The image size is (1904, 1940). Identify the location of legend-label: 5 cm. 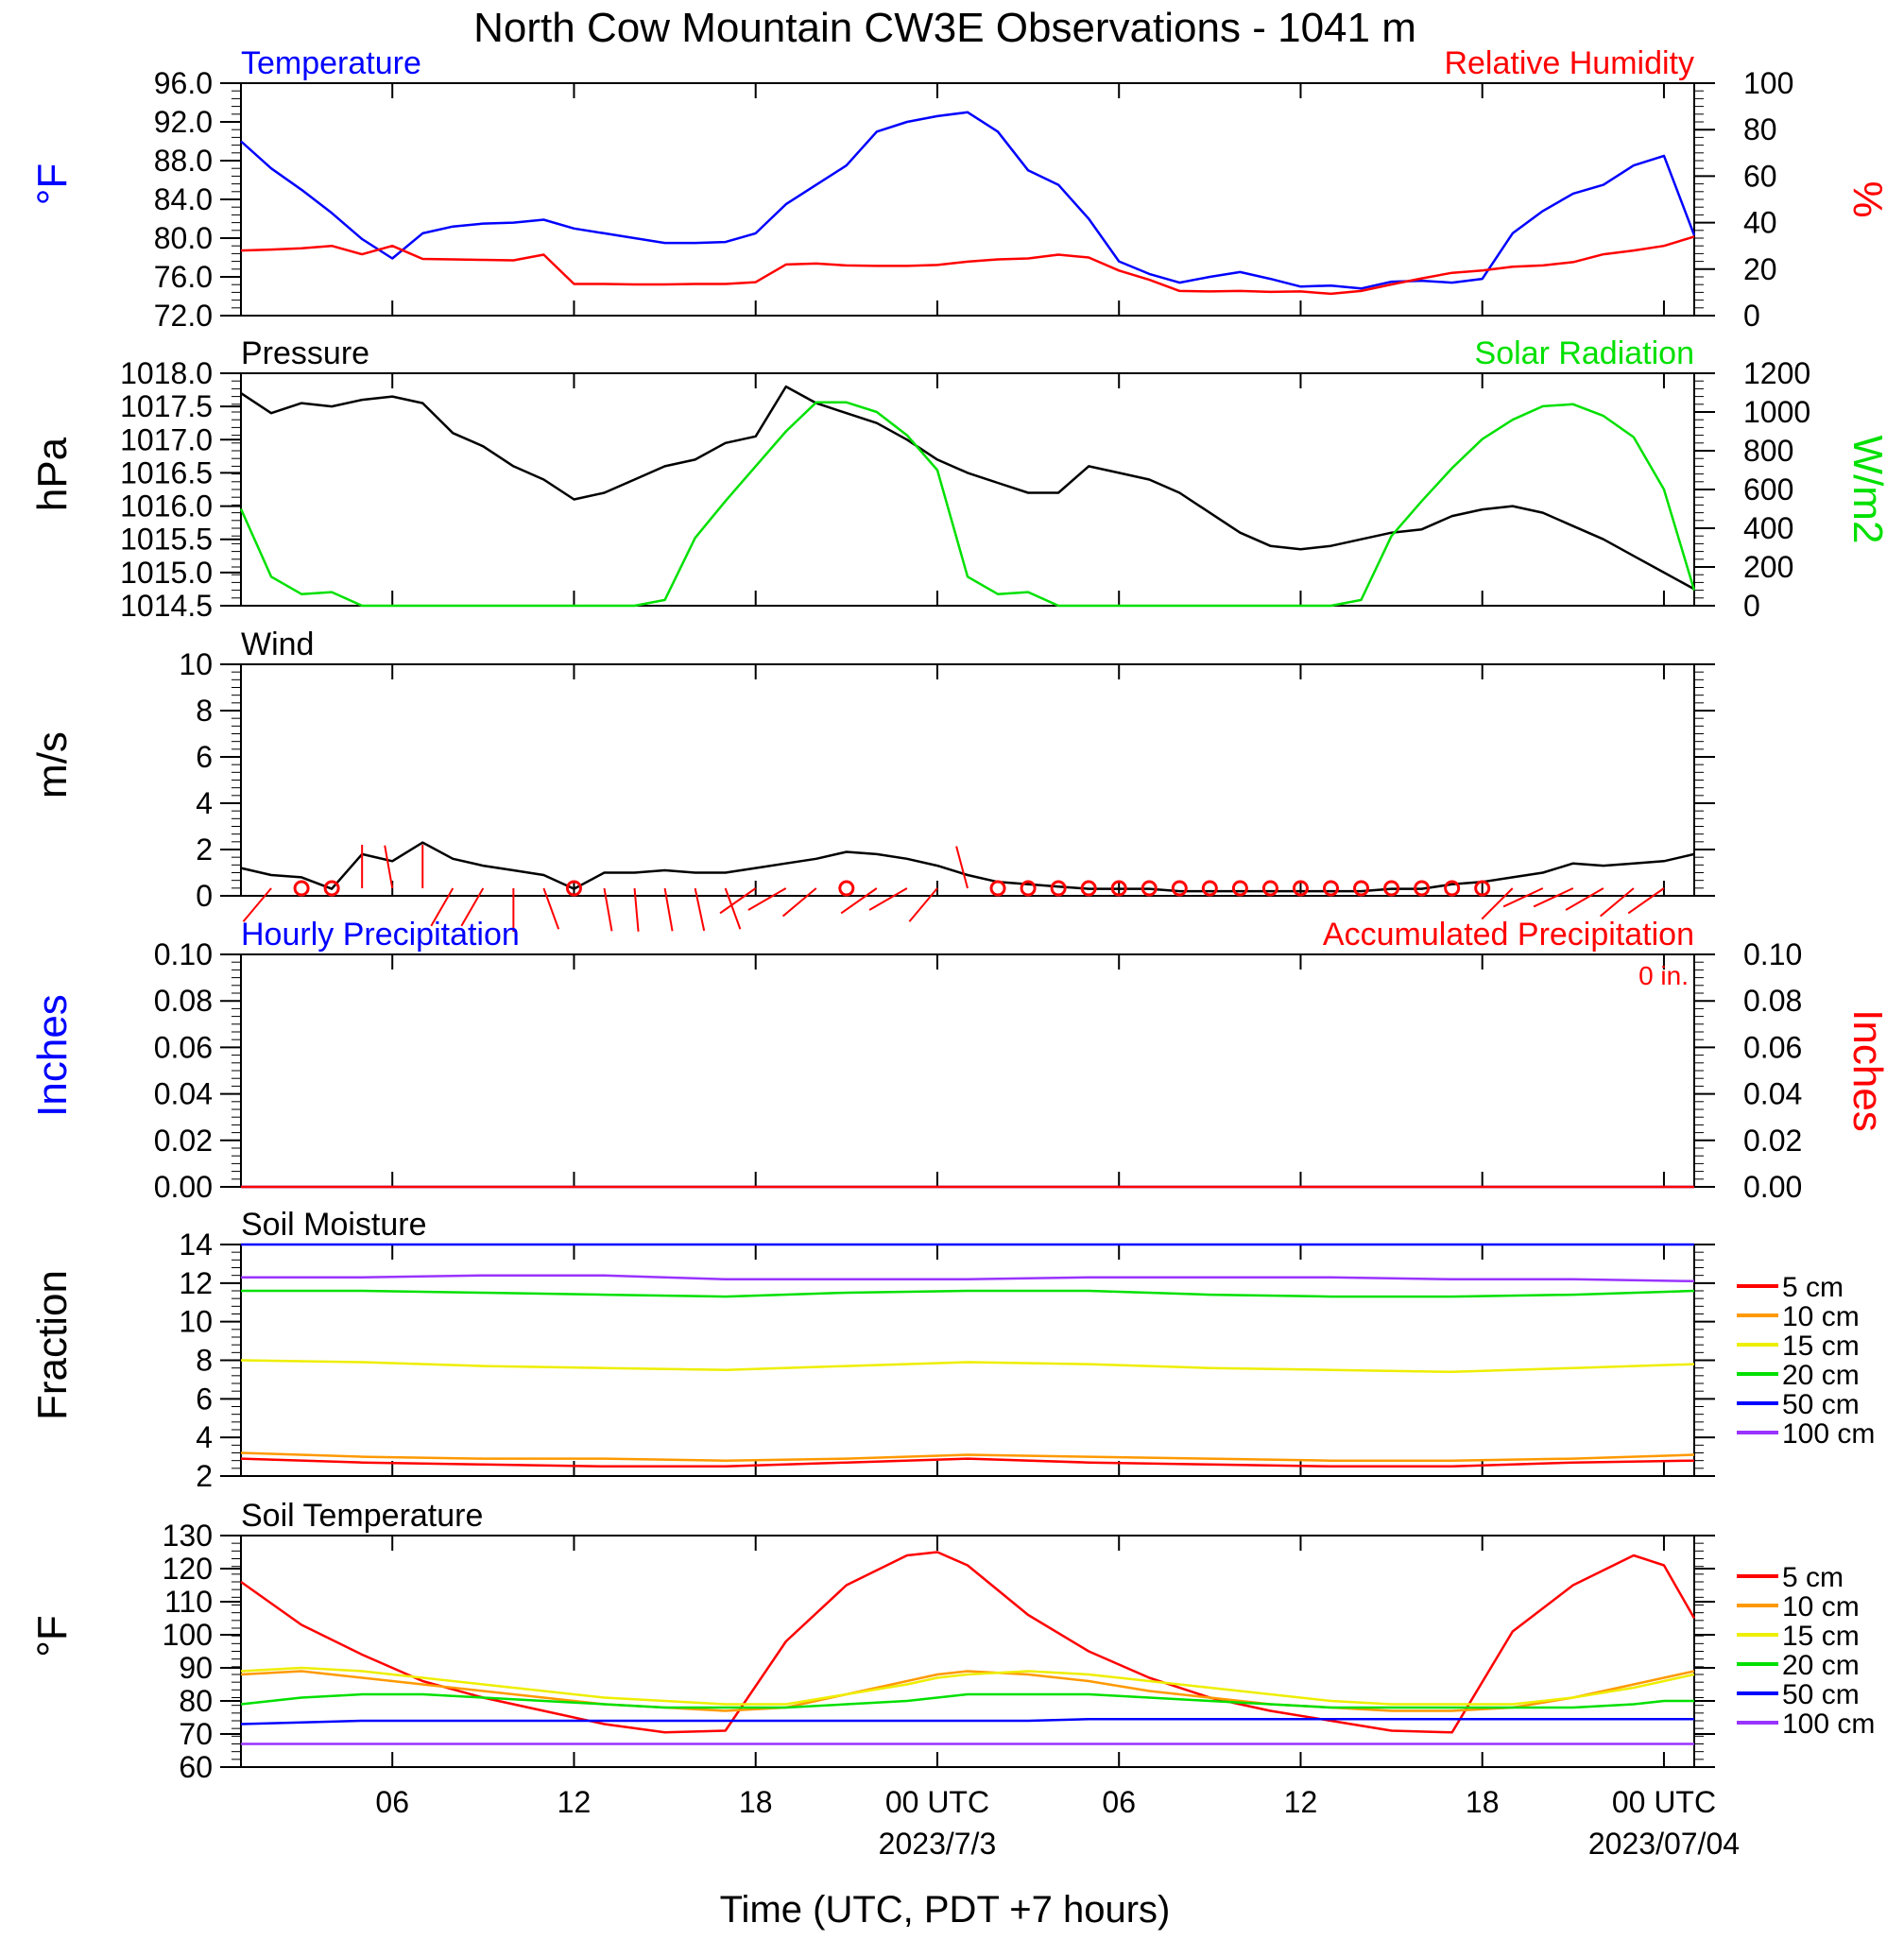
(1813, 1287).